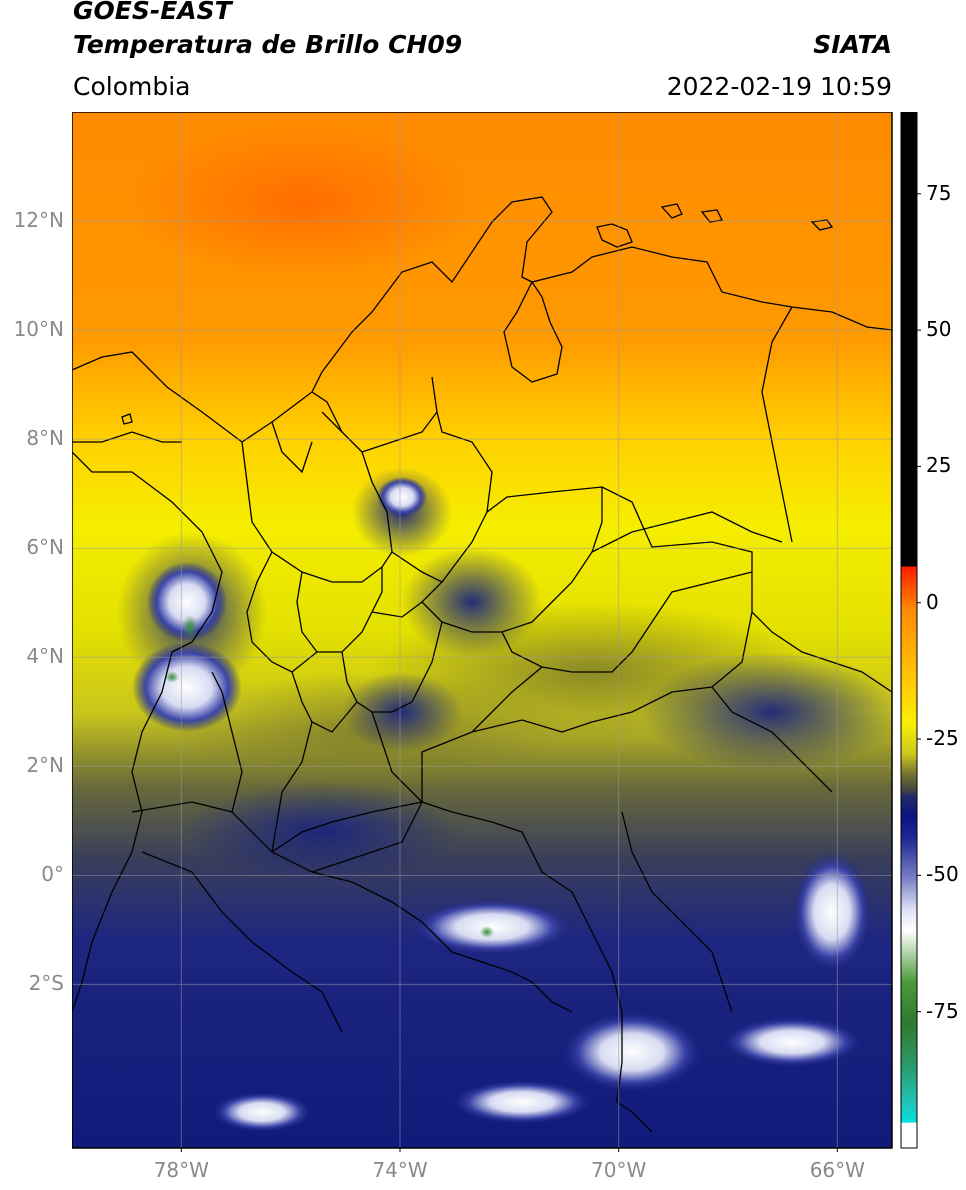 The height and width of the screenshot is (1190, 966). I want to click on latitude-tick-label: 12°N, so click(38, 220).